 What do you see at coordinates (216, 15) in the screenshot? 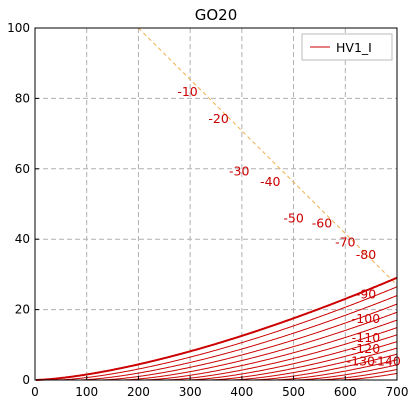
I see `chart-title: GO20` at bounding box center [216, 15].